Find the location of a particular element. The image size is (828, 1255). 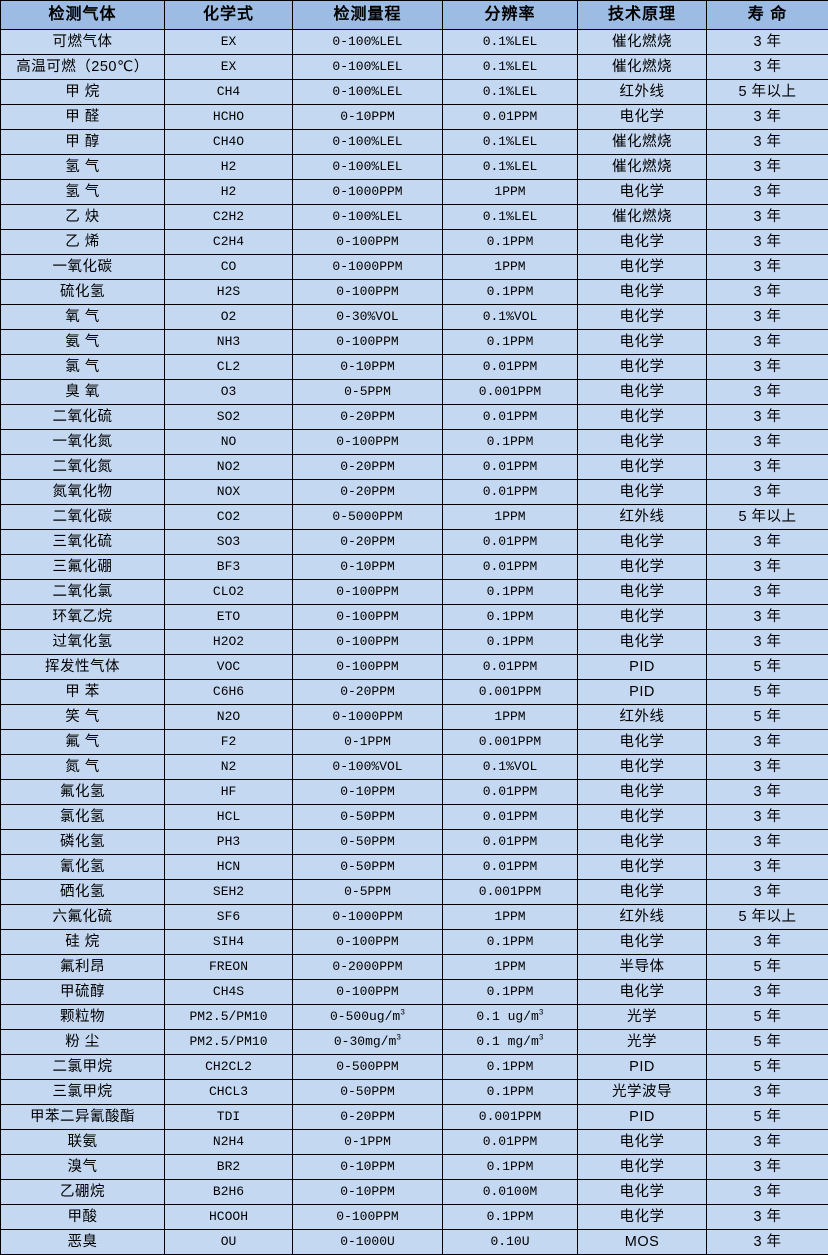

cell-gas: 乙硼烷 is located at coordinates (83, 1192).